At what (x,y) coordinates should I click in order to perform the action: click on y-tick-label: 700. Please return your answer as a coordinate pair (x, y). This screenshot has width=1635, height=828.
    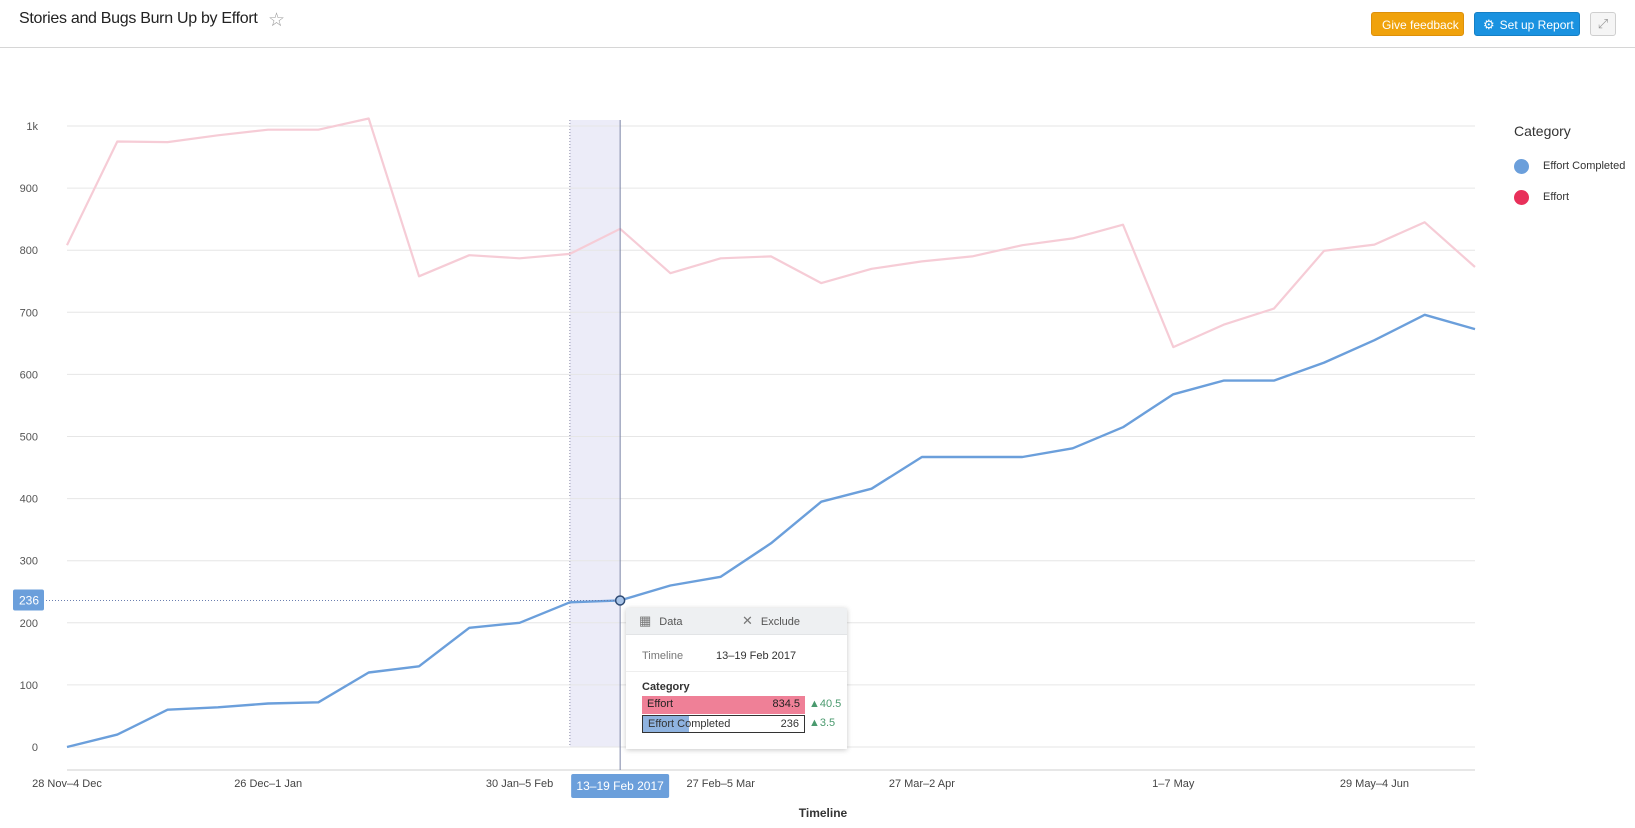
    Looking at the image, I should click on (29, 313).